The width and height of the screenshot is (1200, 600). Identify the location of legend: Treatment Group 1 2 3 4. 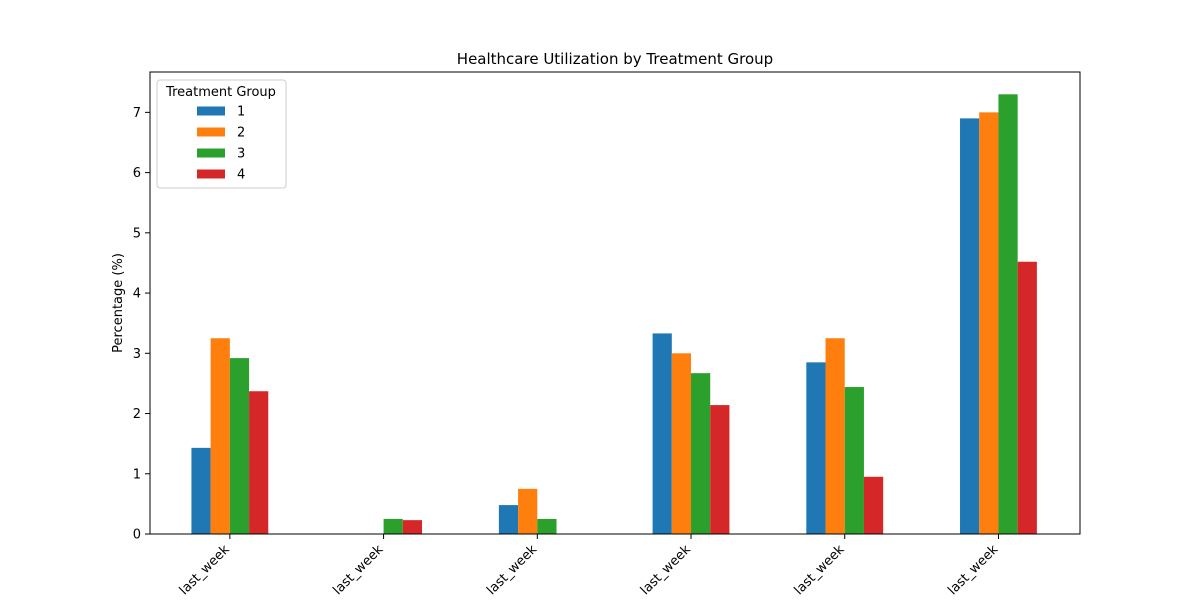
(221, 134).